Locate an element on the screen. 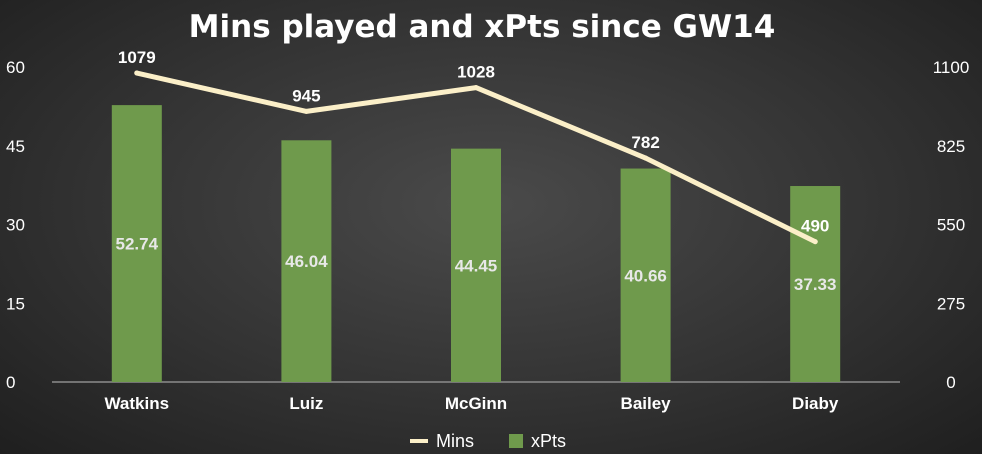 This screenshot has width=982, height=454. y-right-tick-label: 825 is located at coordinates (951, 146).